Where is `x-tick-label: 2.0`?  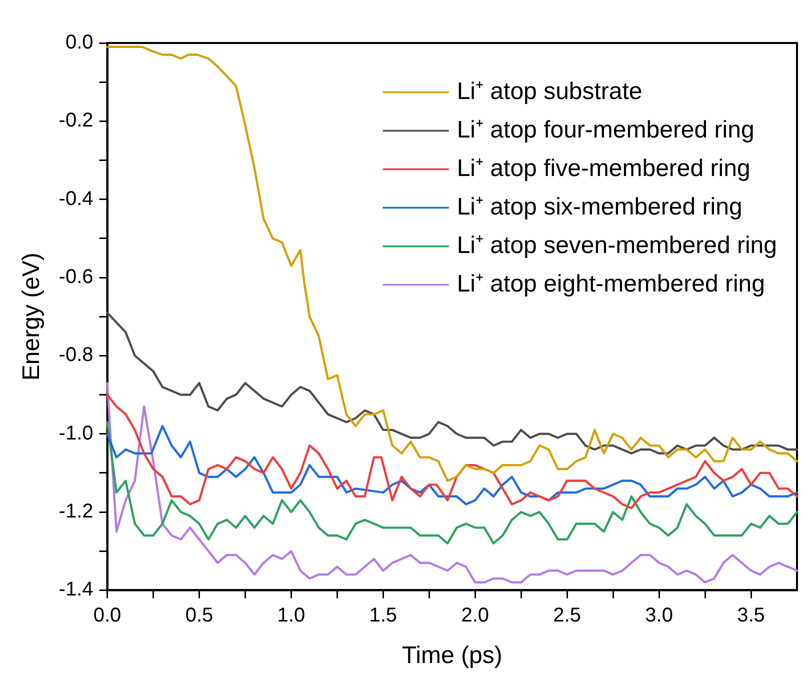
x-tick-label: 2.0 is located at coordinates (475, 615).